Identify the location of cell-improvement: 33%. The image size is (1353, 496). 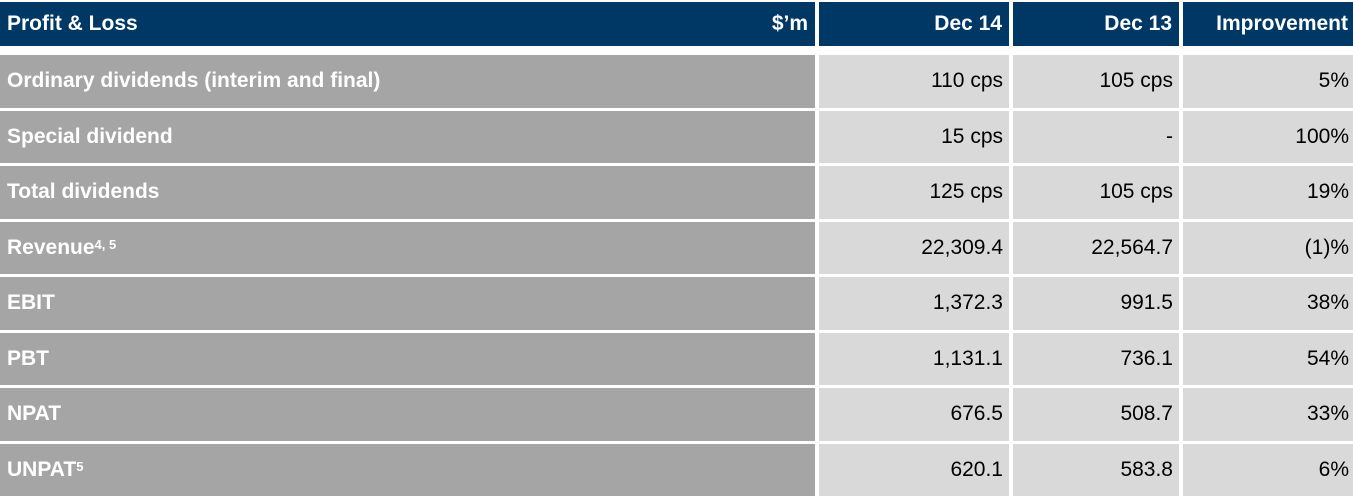
(1268, 414).